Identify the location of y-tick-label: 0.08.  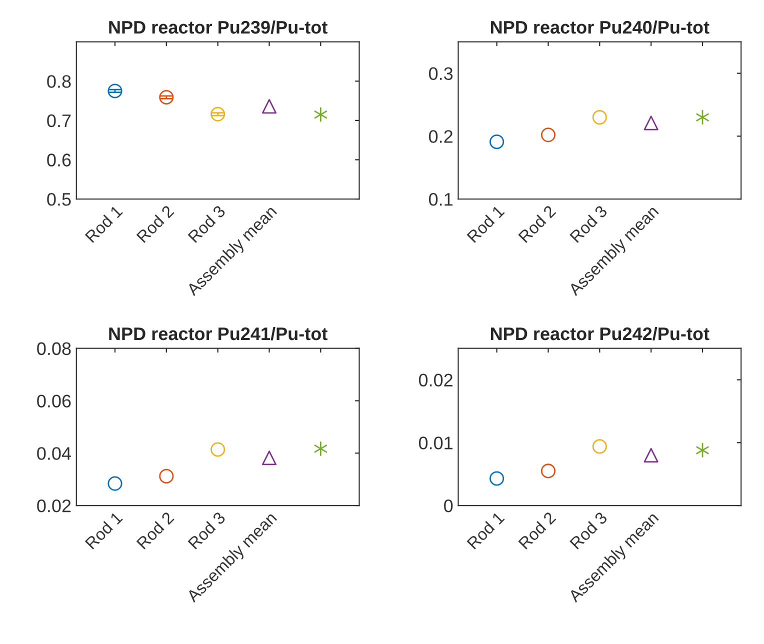
(54, 349).